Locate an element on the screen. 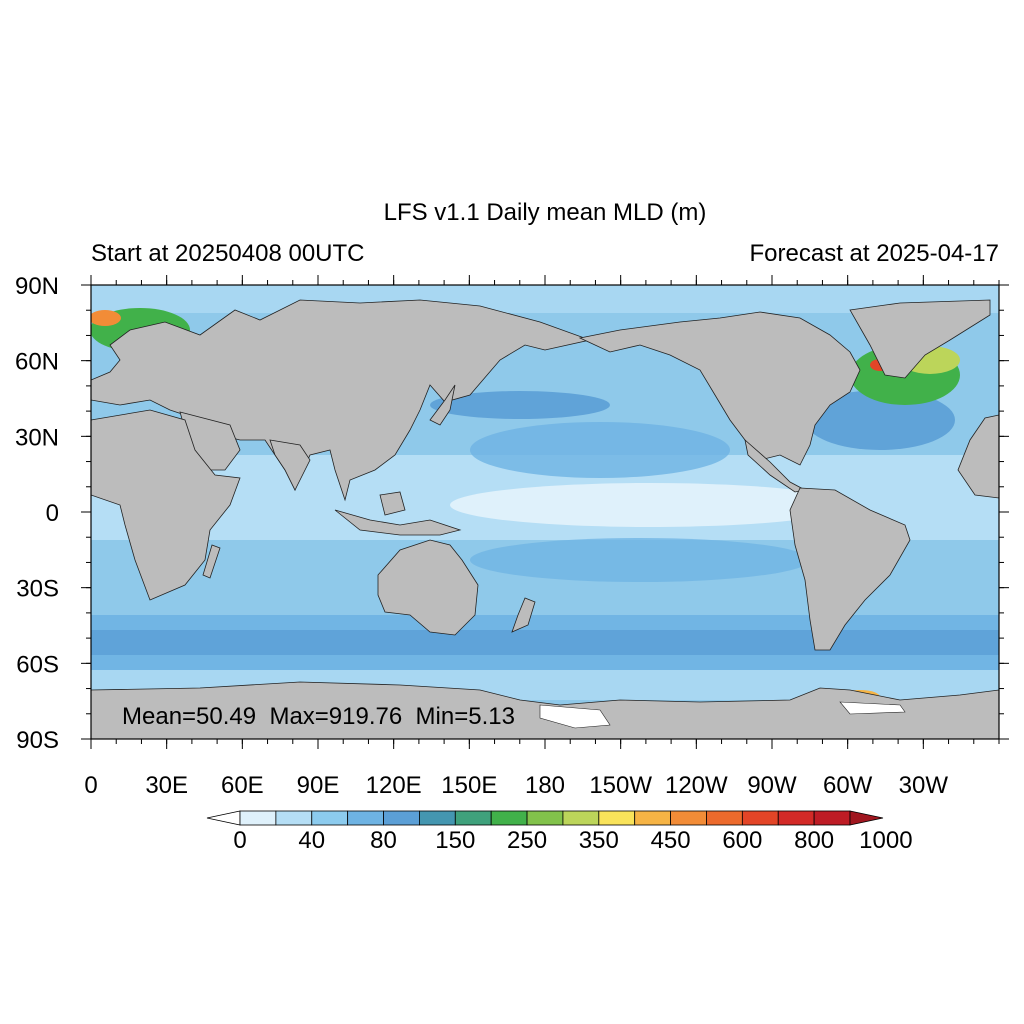 The height and width of the screenshot is (1024, 1024). colorbar-high-triangle is located at coordinates (866, 818).